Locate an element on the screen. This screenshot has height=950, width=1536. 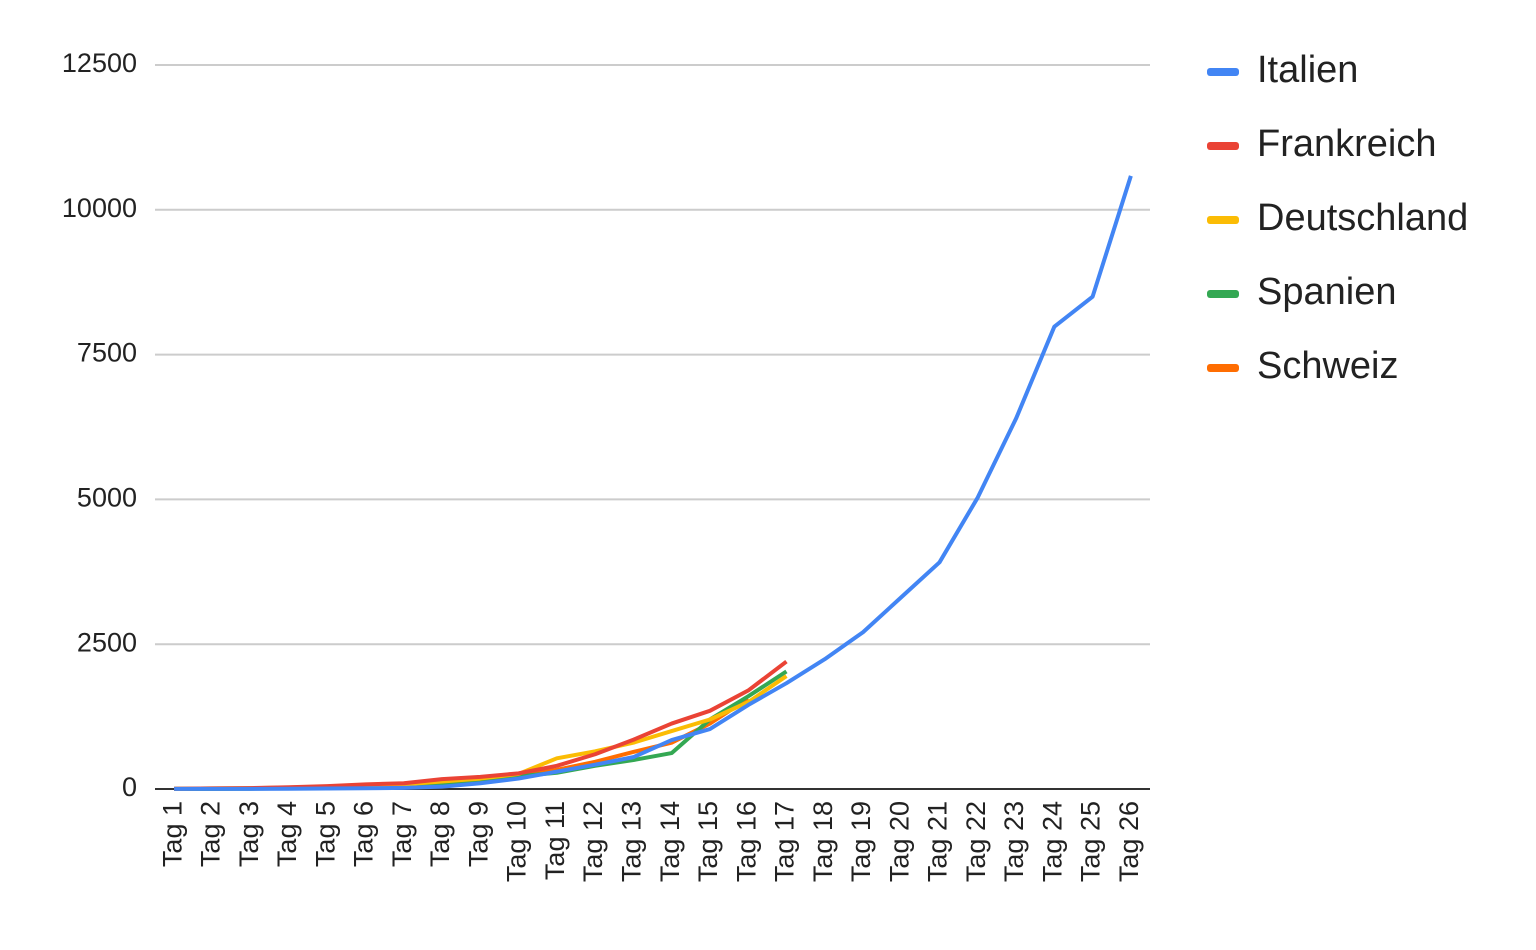
x-tick-label: Tag 4 is located at coordinates (287, 834).